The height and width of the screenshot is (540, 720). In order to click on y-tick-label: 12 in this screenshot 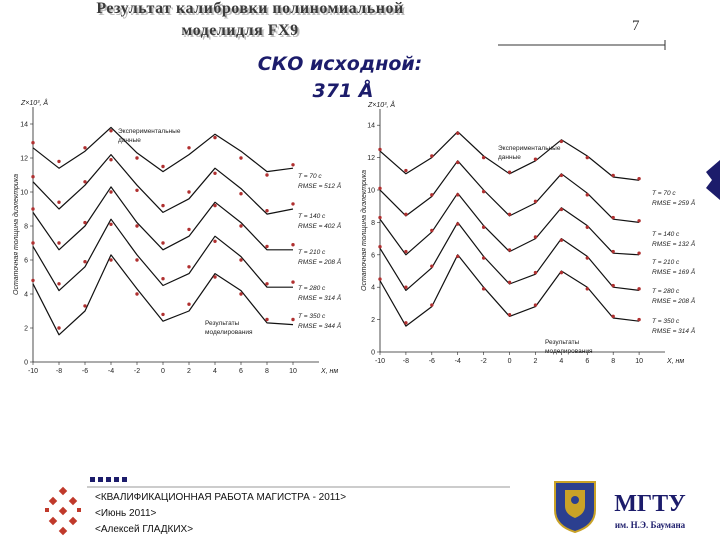, I will do `click(371, 158)`.